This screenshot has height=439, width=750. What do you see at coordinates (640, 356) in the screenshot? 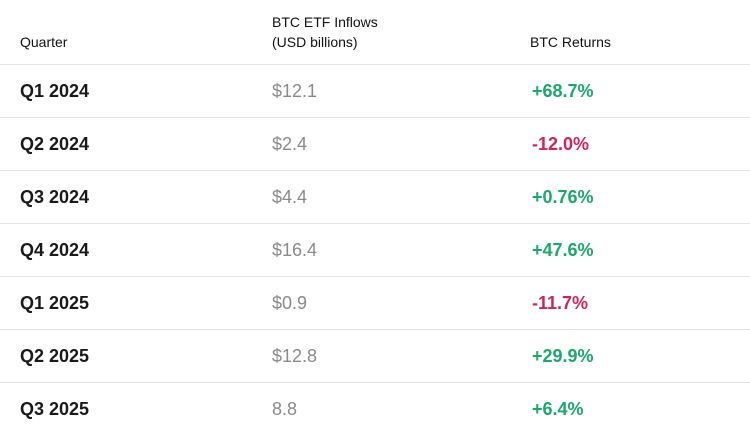
I see `returns-cell: +29.9%` at bounding box center [640, 356].